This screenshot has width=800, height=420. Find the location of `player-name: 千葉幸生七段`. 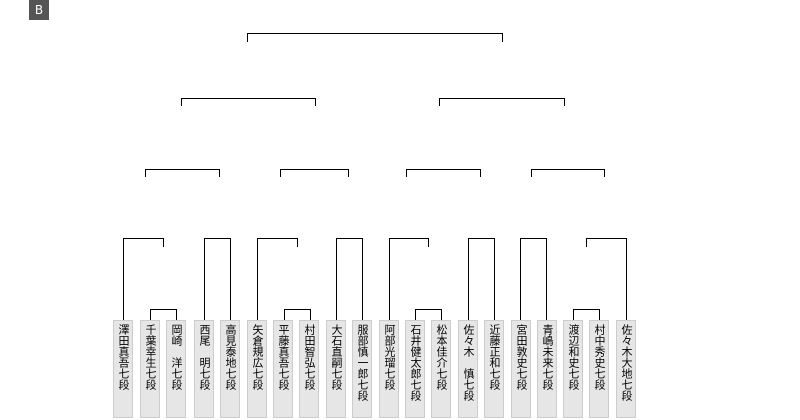

player-name: 千葉幸生七段 is located at coordinates (150, 369).